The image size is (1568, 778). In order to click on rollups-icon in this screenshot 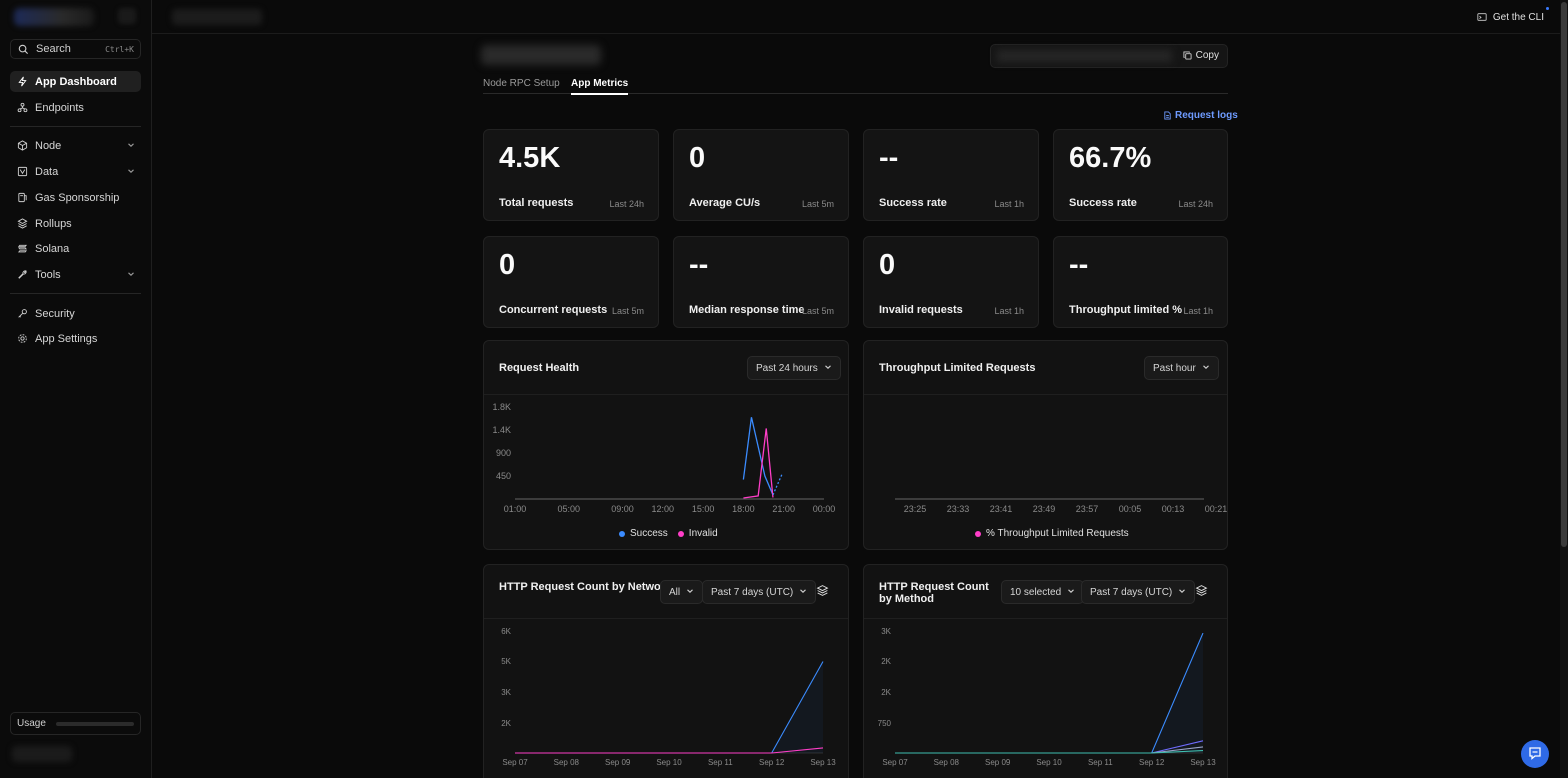, I will do `click(22, 224)`.